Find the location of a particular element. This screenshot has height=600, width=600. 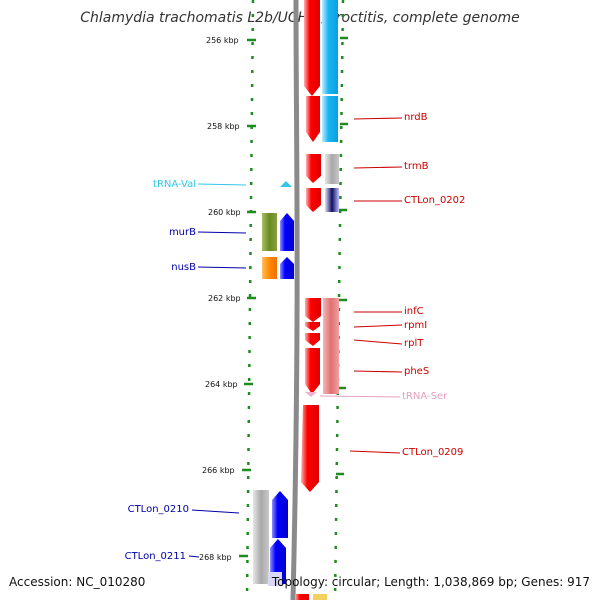

gene-label-nrdB: nrdB is located at coordinates (416, 117).